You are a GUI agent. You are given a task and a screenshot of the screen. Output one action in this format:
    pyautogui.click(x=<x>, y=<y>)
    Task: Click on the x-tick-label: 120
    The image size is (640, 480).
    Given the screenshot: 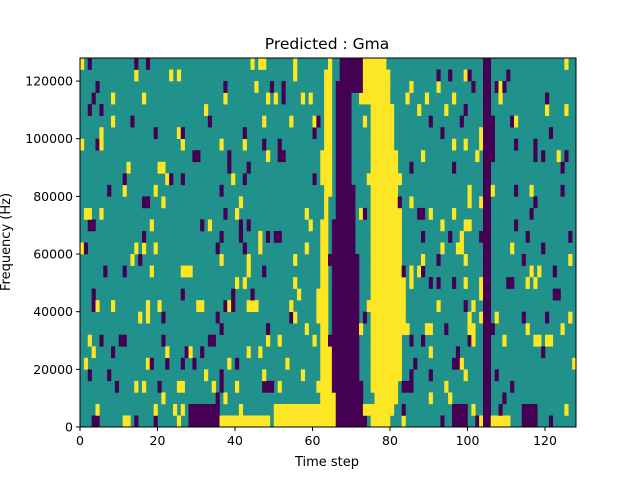 What is the action you would take?
    pyautogui.click(x=545, y=440)
    